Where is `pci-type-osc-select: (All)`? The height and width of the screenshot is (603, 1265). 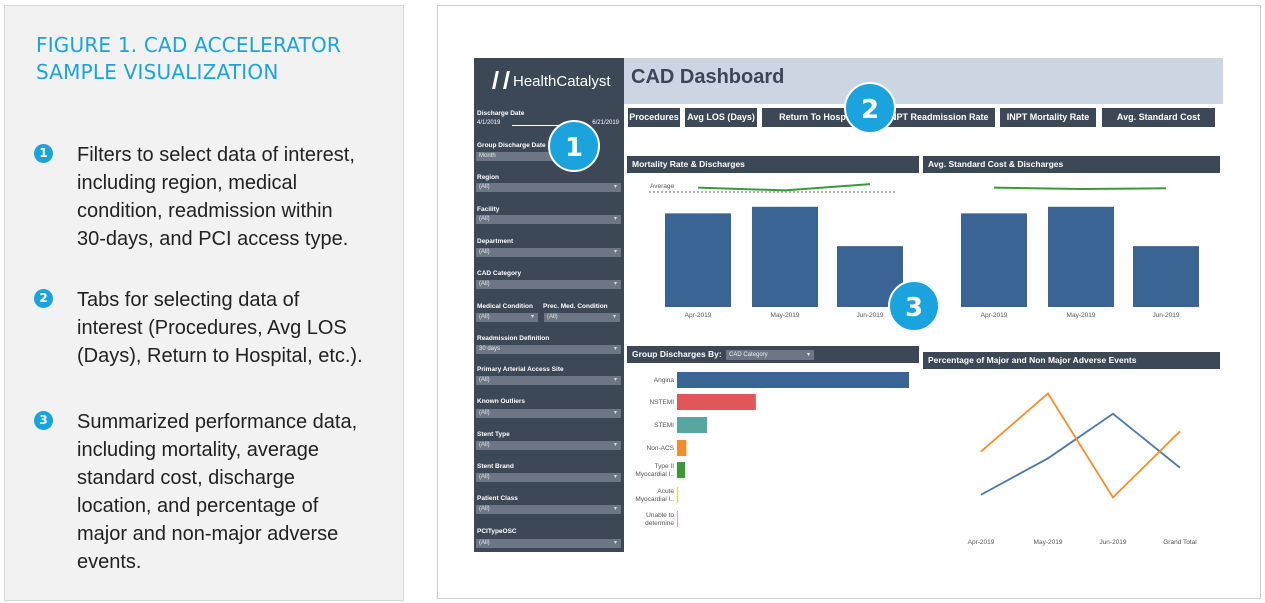
pci-type-osc-select: (All) is located at coordinates (548, 543).